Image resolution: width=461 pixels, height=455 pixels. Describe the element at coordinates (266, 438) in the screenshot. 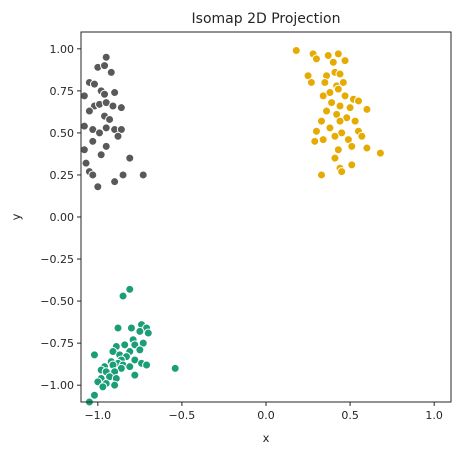

I see `x-axis-label: x` at that location.